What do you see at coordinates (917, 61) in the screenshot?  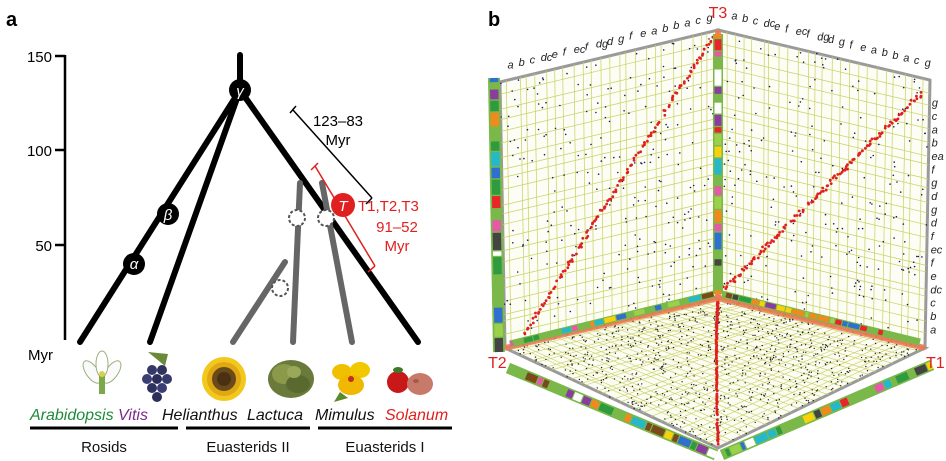 I see `block-label: c` at bounding box center [917, 61].